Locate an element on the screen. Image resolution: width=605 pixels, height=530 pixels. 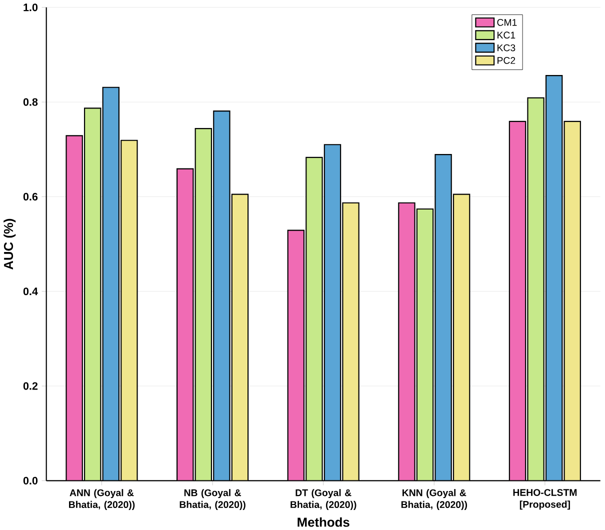
x-axis-title: Methods is located at coordinates (324, 522).